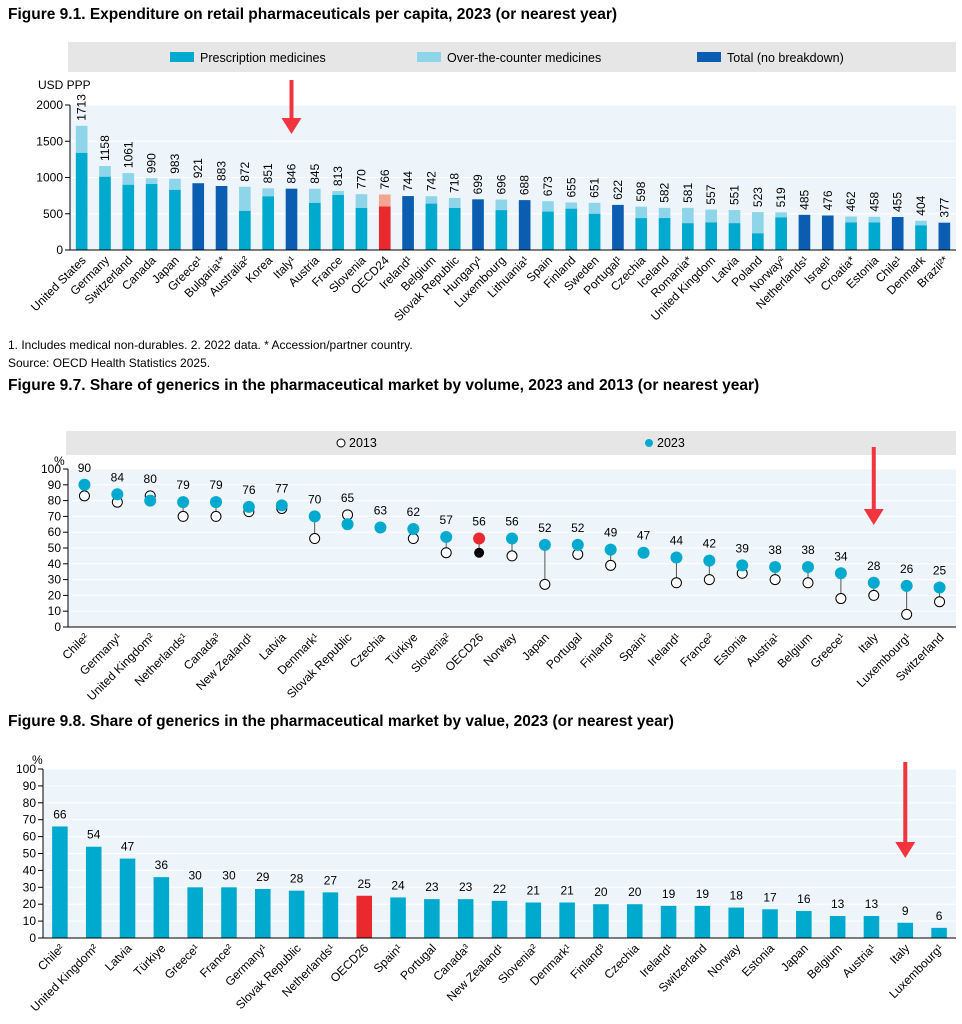 The height and width of the screenshot is (1024, 962). I want to click on bar-prescription-germany, so click(105, 213).